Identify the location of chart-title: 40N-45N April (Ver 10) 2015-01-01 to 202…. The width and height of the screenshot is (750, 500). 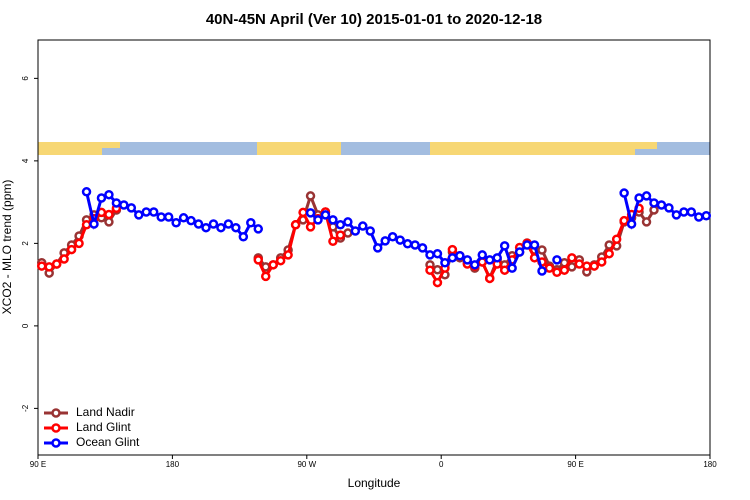
(374, 19).